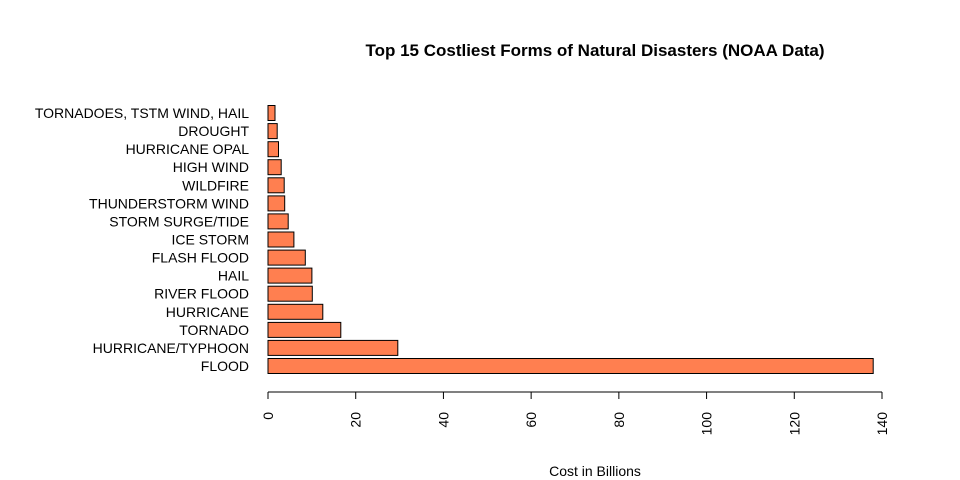 The image size is (960, 480). I want to click on bar-storm-surge-tide, so click(278, 221).